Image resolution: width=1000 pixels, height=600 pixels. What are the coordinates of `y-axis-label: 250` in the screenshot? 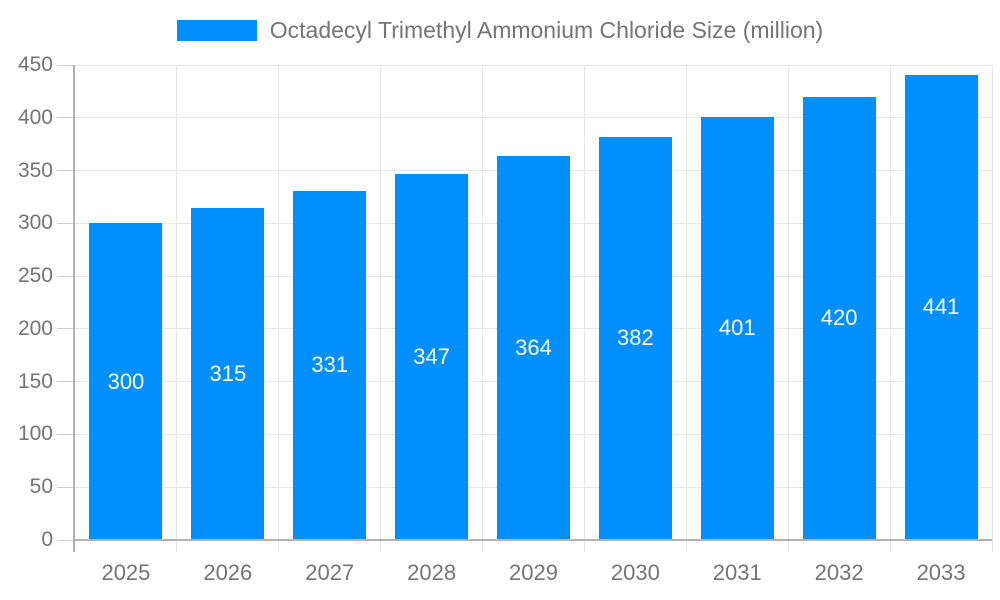 It's located at (35, 276).